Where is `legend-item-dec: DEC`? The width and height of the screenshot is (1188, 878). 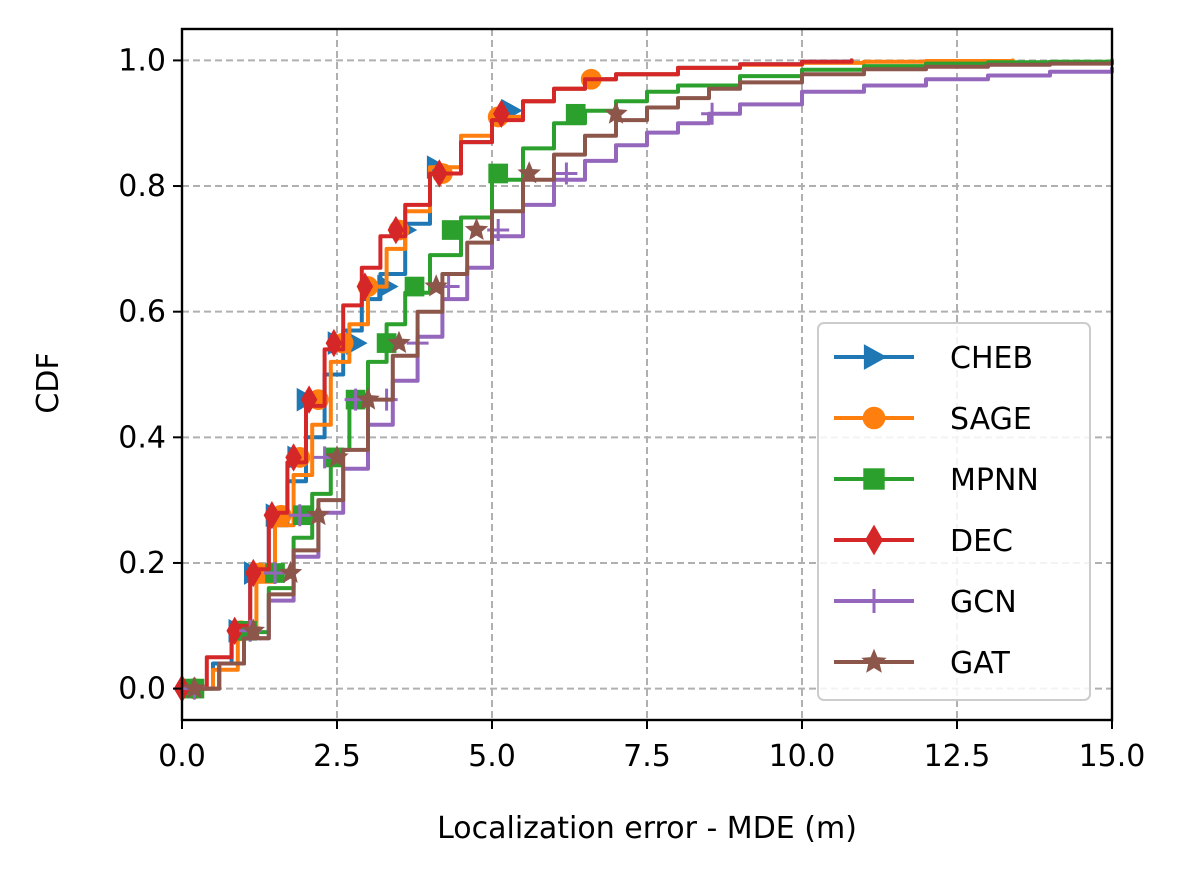
legend-item-dec: DEC is located at coordinates (923, 541).